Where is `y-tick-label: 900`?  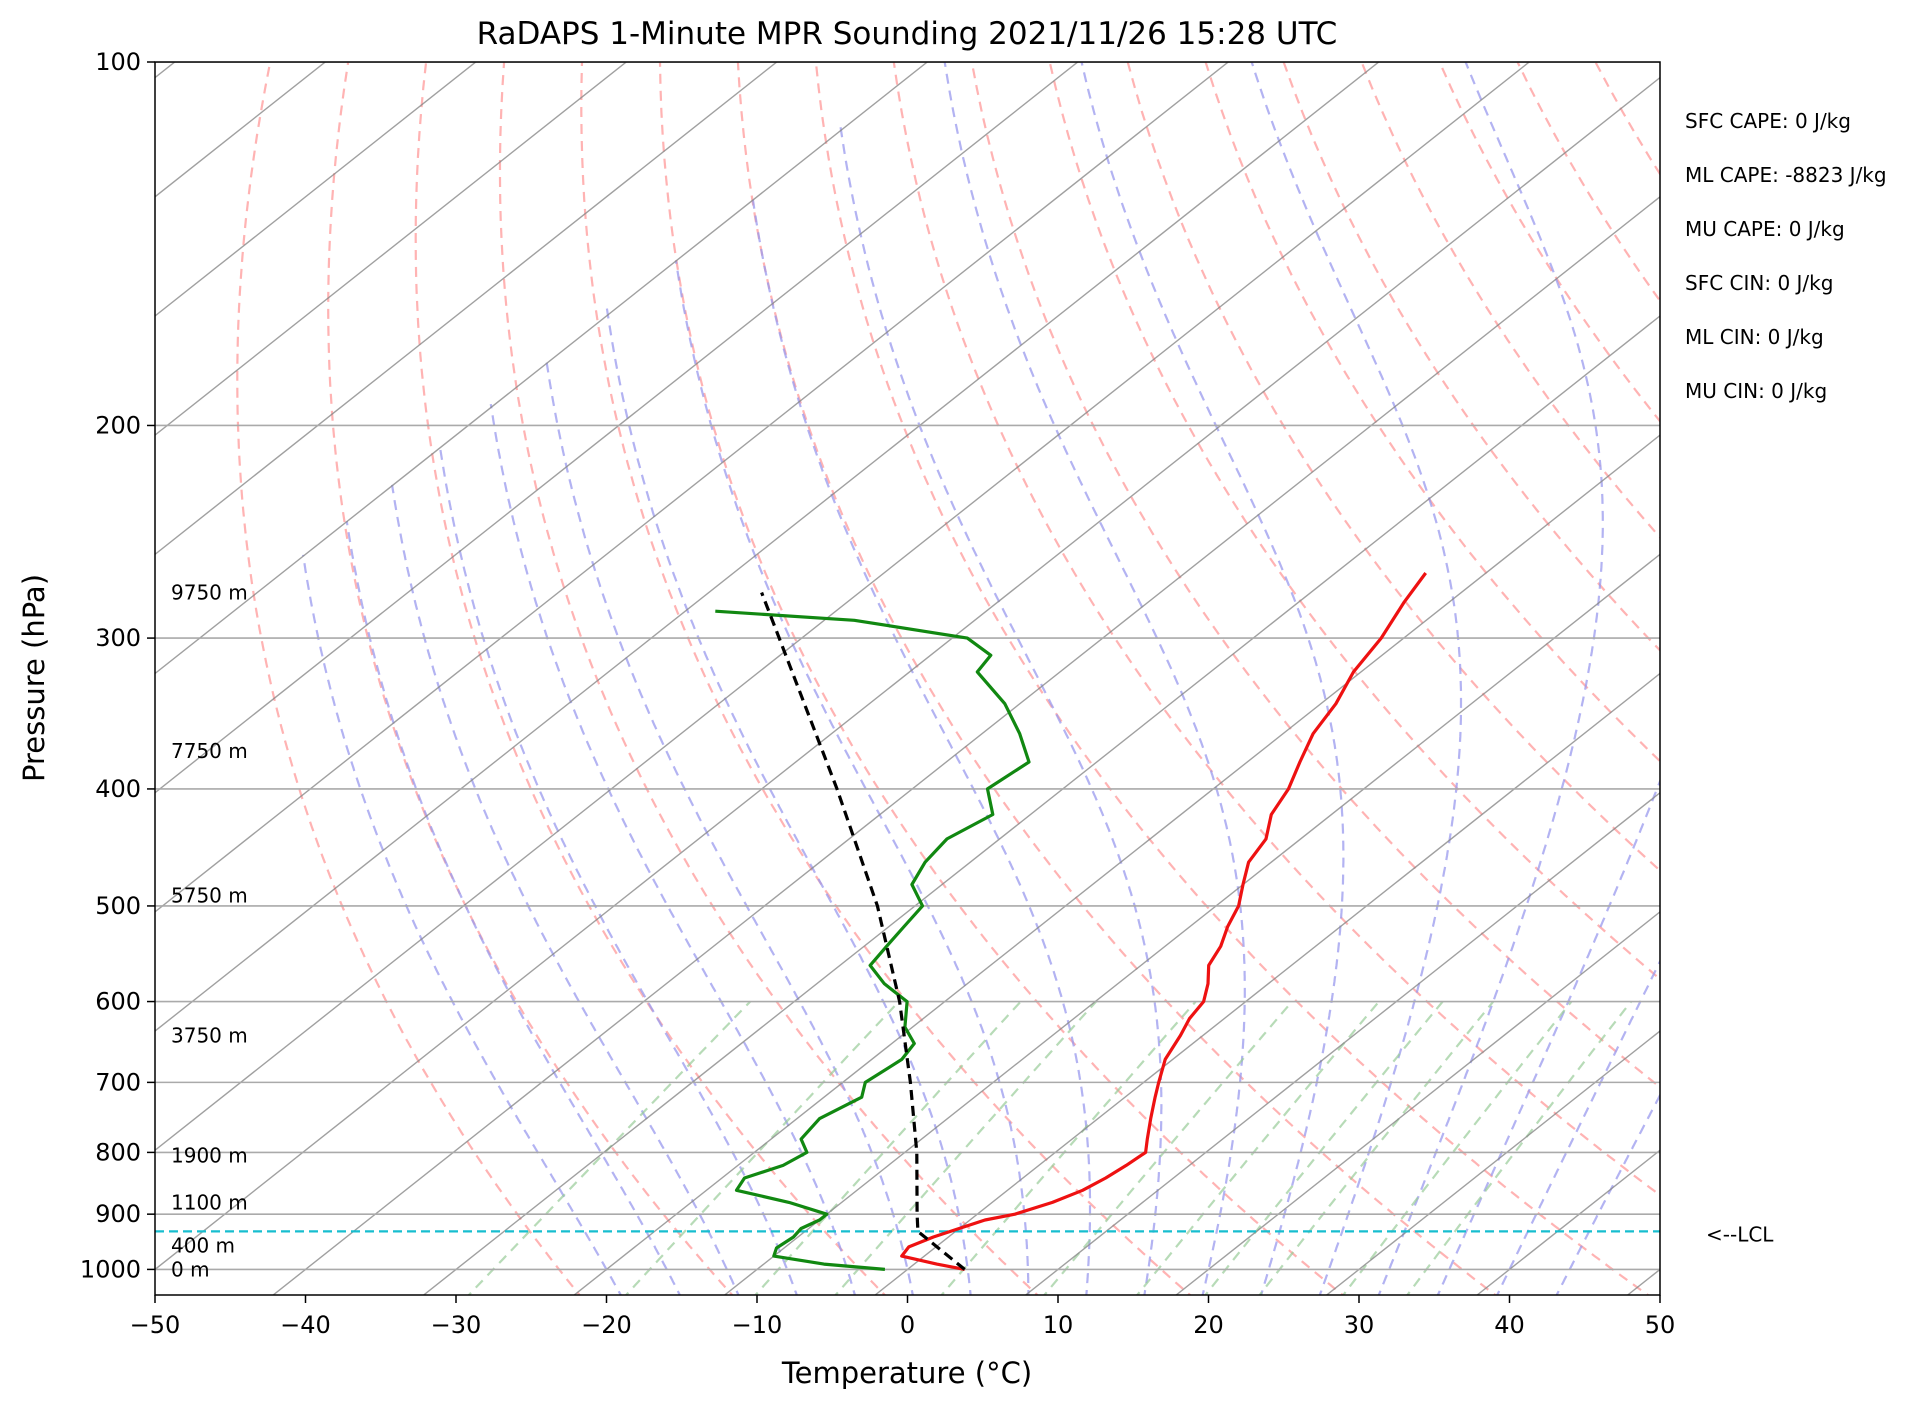
y-tick-label: 900 is located at coordinates (118, 1214).